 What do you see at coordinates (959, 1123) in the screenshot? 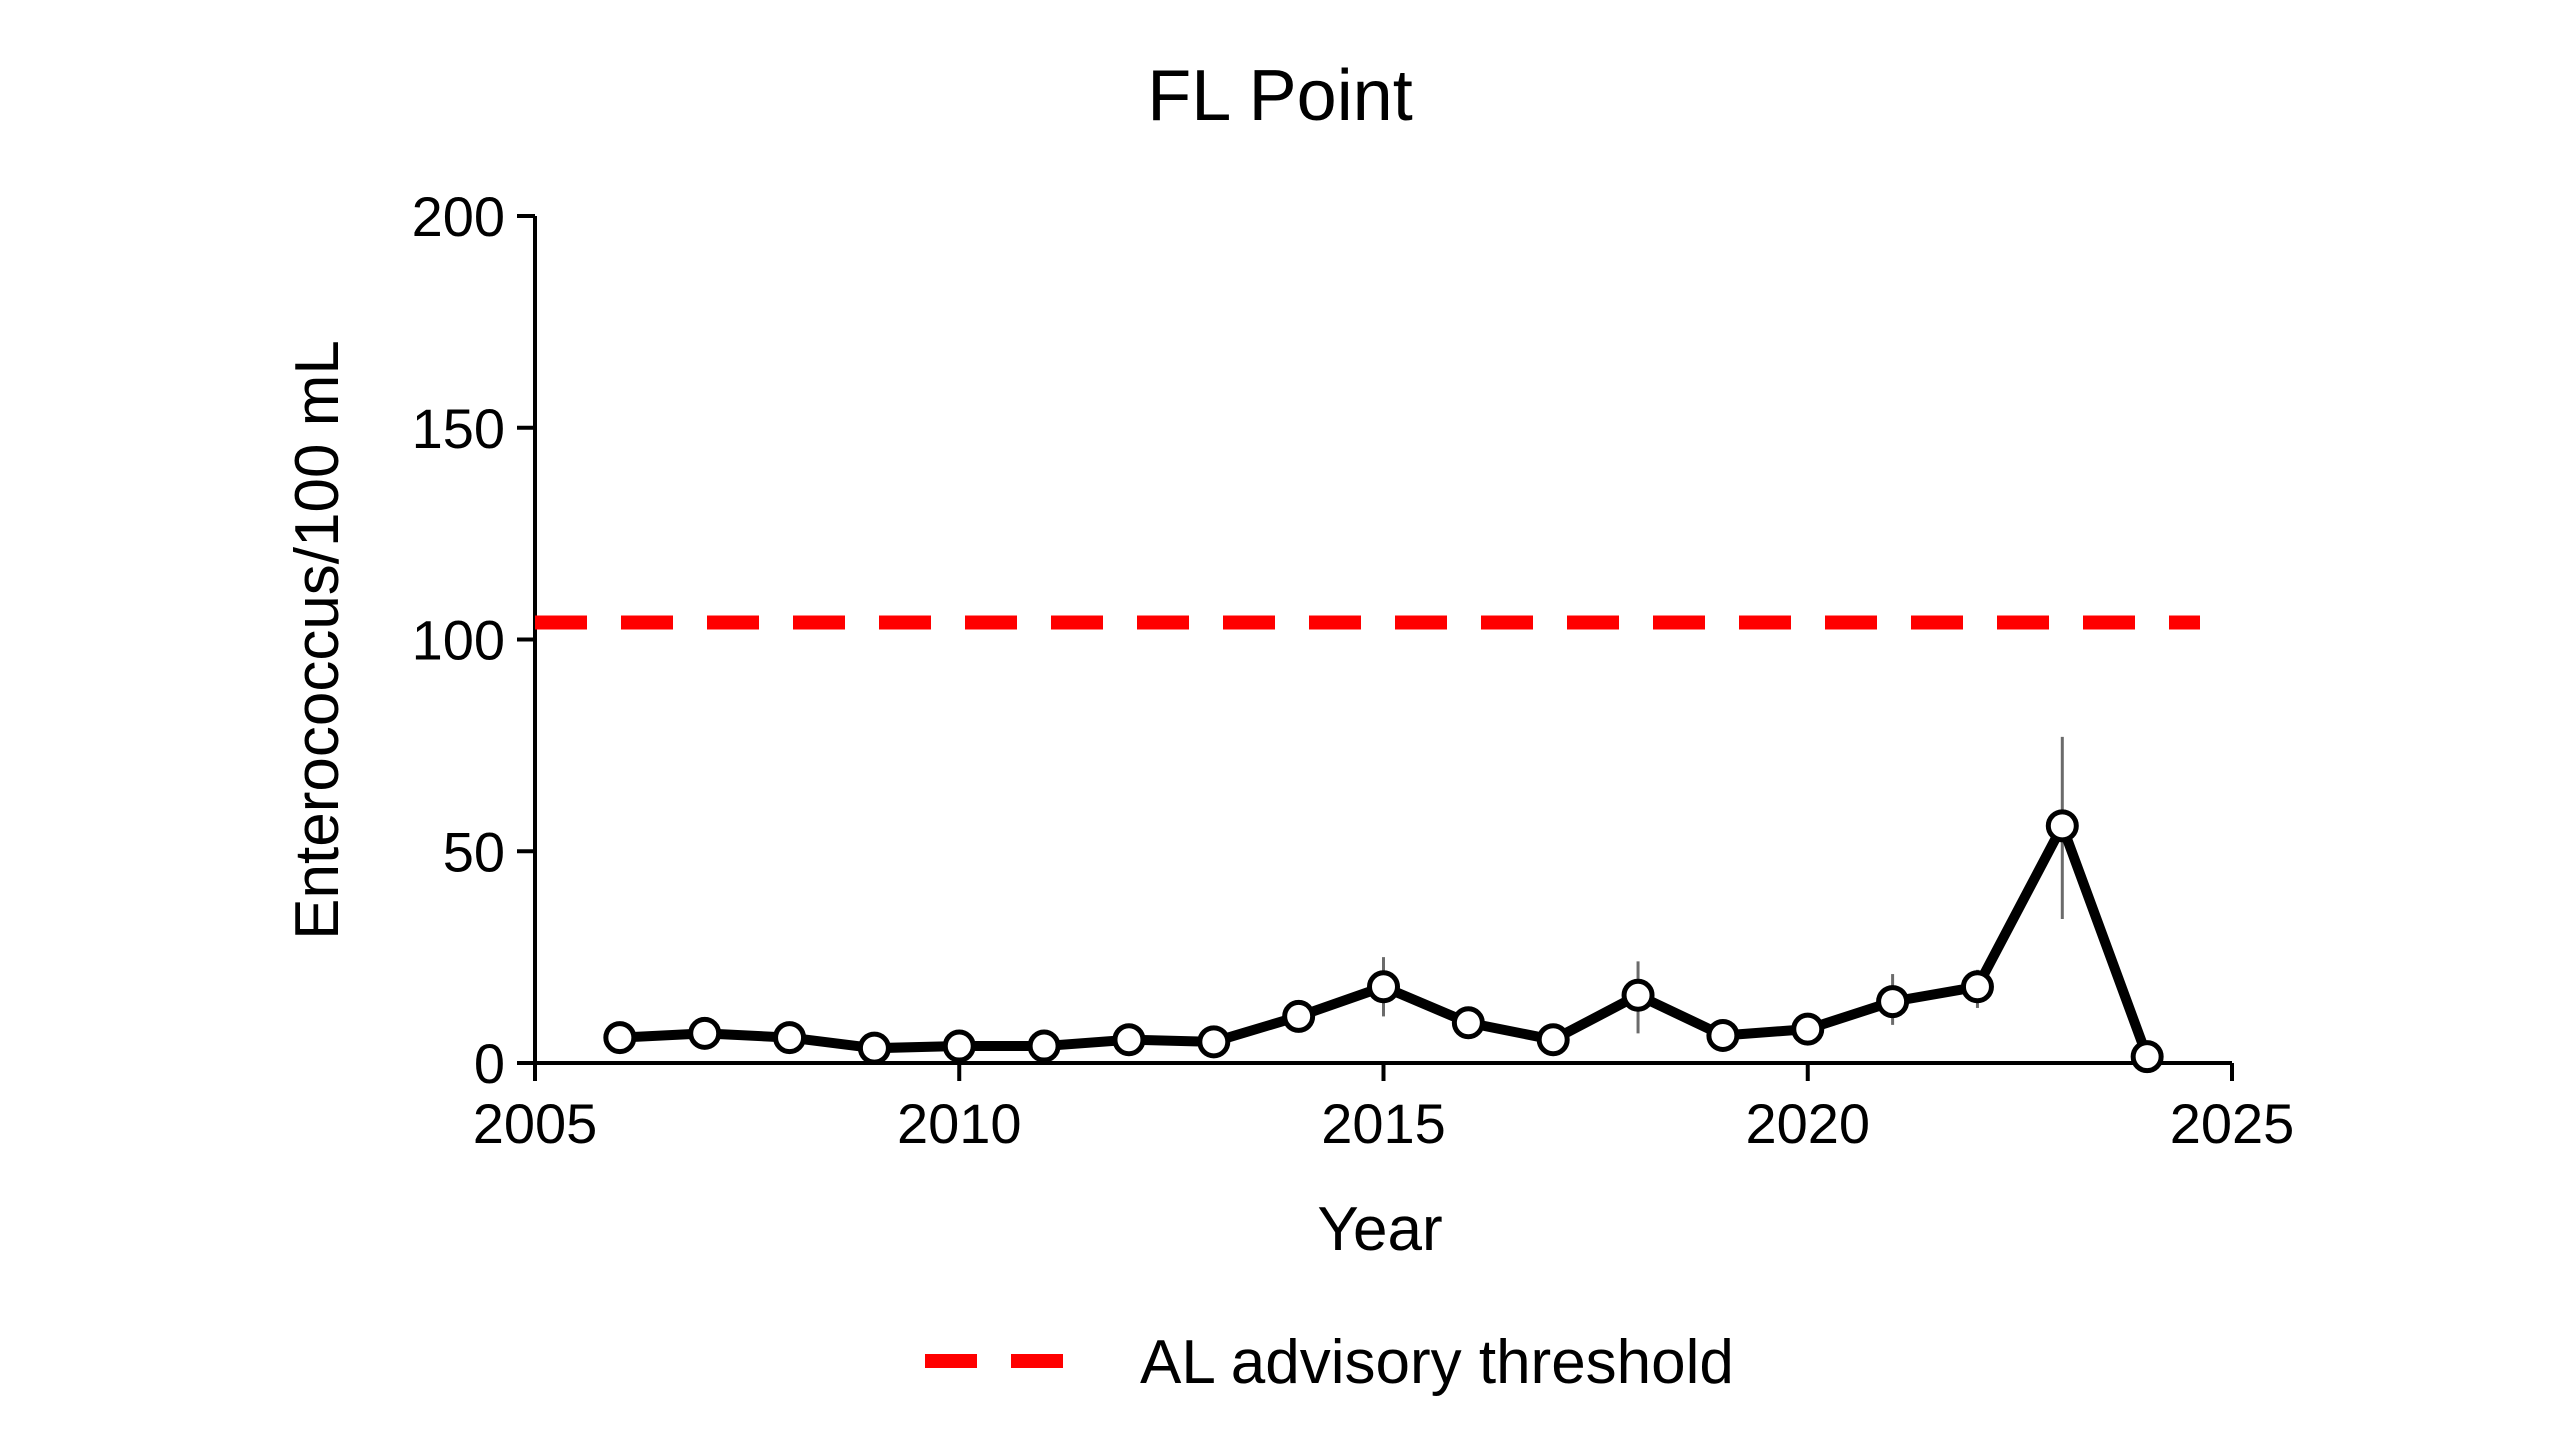
I see `x-tick-label: 2010` at bounding box center [959, 1123].